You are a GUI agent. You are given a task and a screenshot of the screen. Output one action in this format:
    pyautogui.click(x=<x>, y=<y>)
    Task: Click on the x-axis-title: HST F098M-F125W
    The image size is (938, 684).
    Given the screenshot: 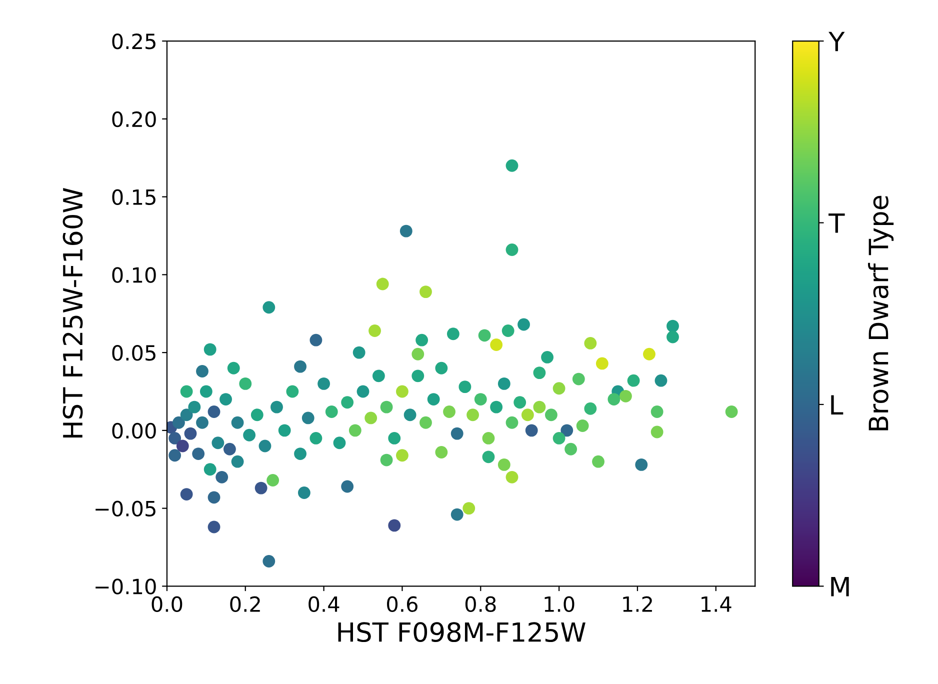 What is the action you would take?
    pyautogui.click(x=462, y=632)
    